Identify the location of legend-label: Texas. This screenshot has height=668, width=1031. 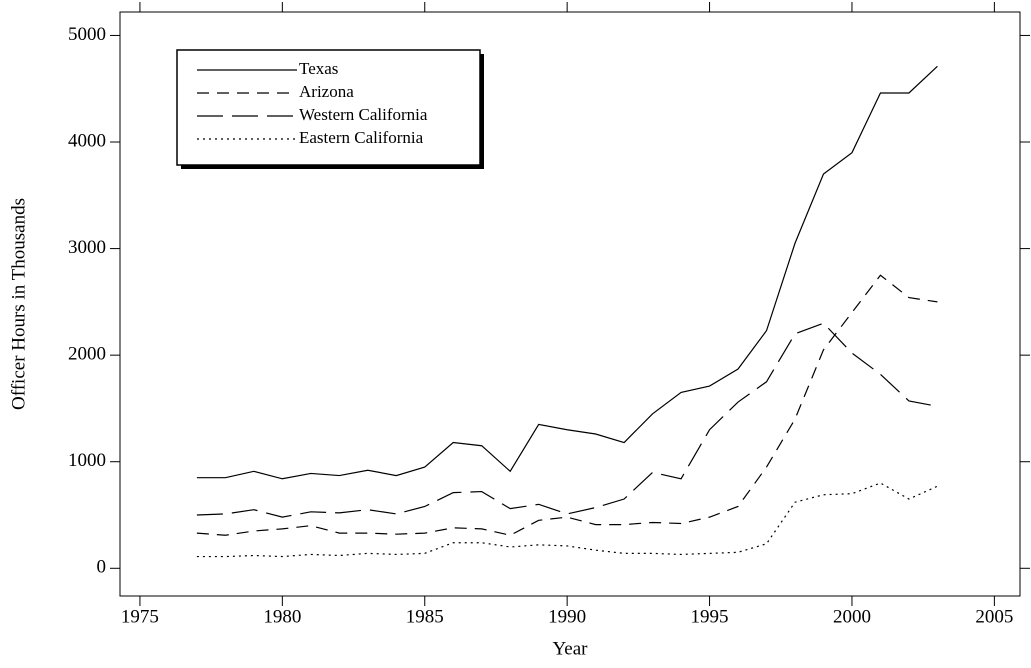
(318, 68).